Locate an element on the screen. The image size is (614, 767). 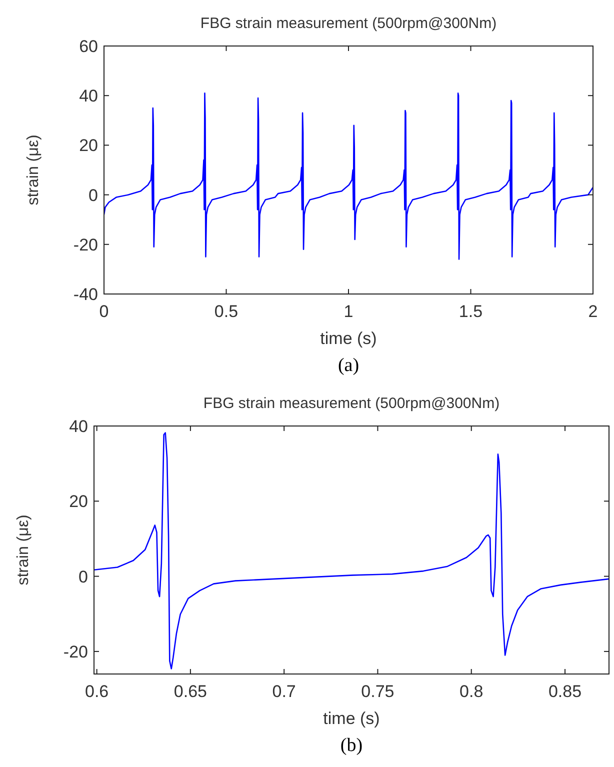
y-tick-label: 60 is located at coordinates (88, 46).